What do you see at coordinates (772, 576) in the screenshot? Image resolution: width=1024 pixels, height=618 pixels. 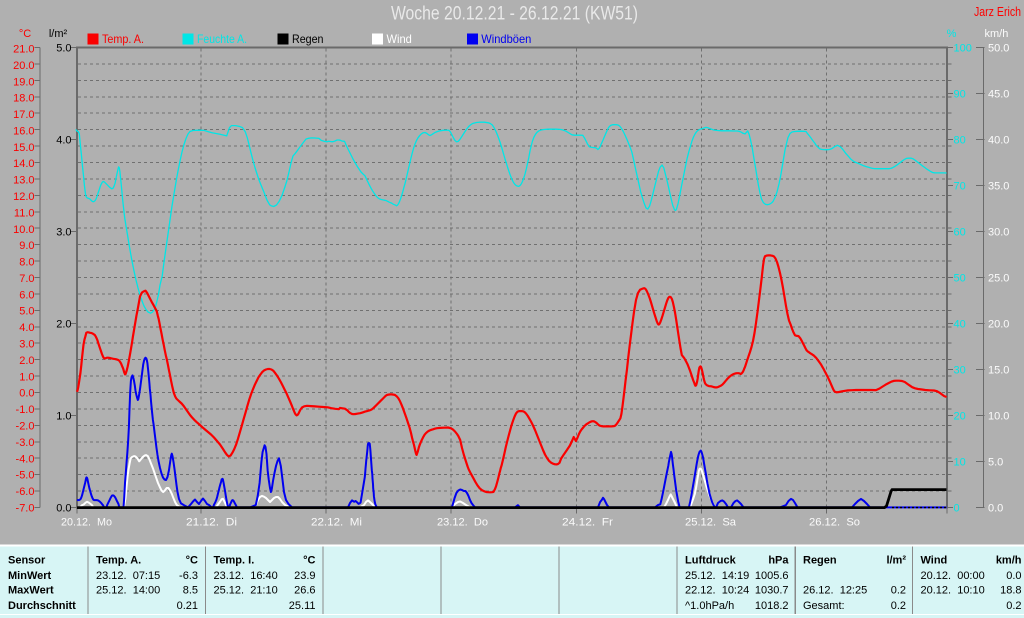 I see `svg-text: 1005.6` at bounding box center [772, 576].